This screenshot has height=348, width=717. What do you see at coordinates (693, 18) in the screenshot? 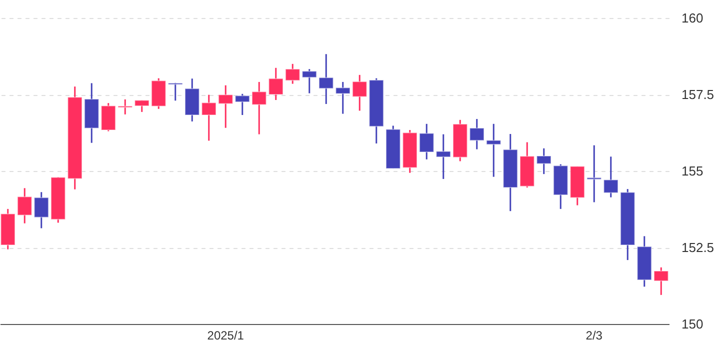
I see `y-tick-label: 160` at bounding box center [693, 18].